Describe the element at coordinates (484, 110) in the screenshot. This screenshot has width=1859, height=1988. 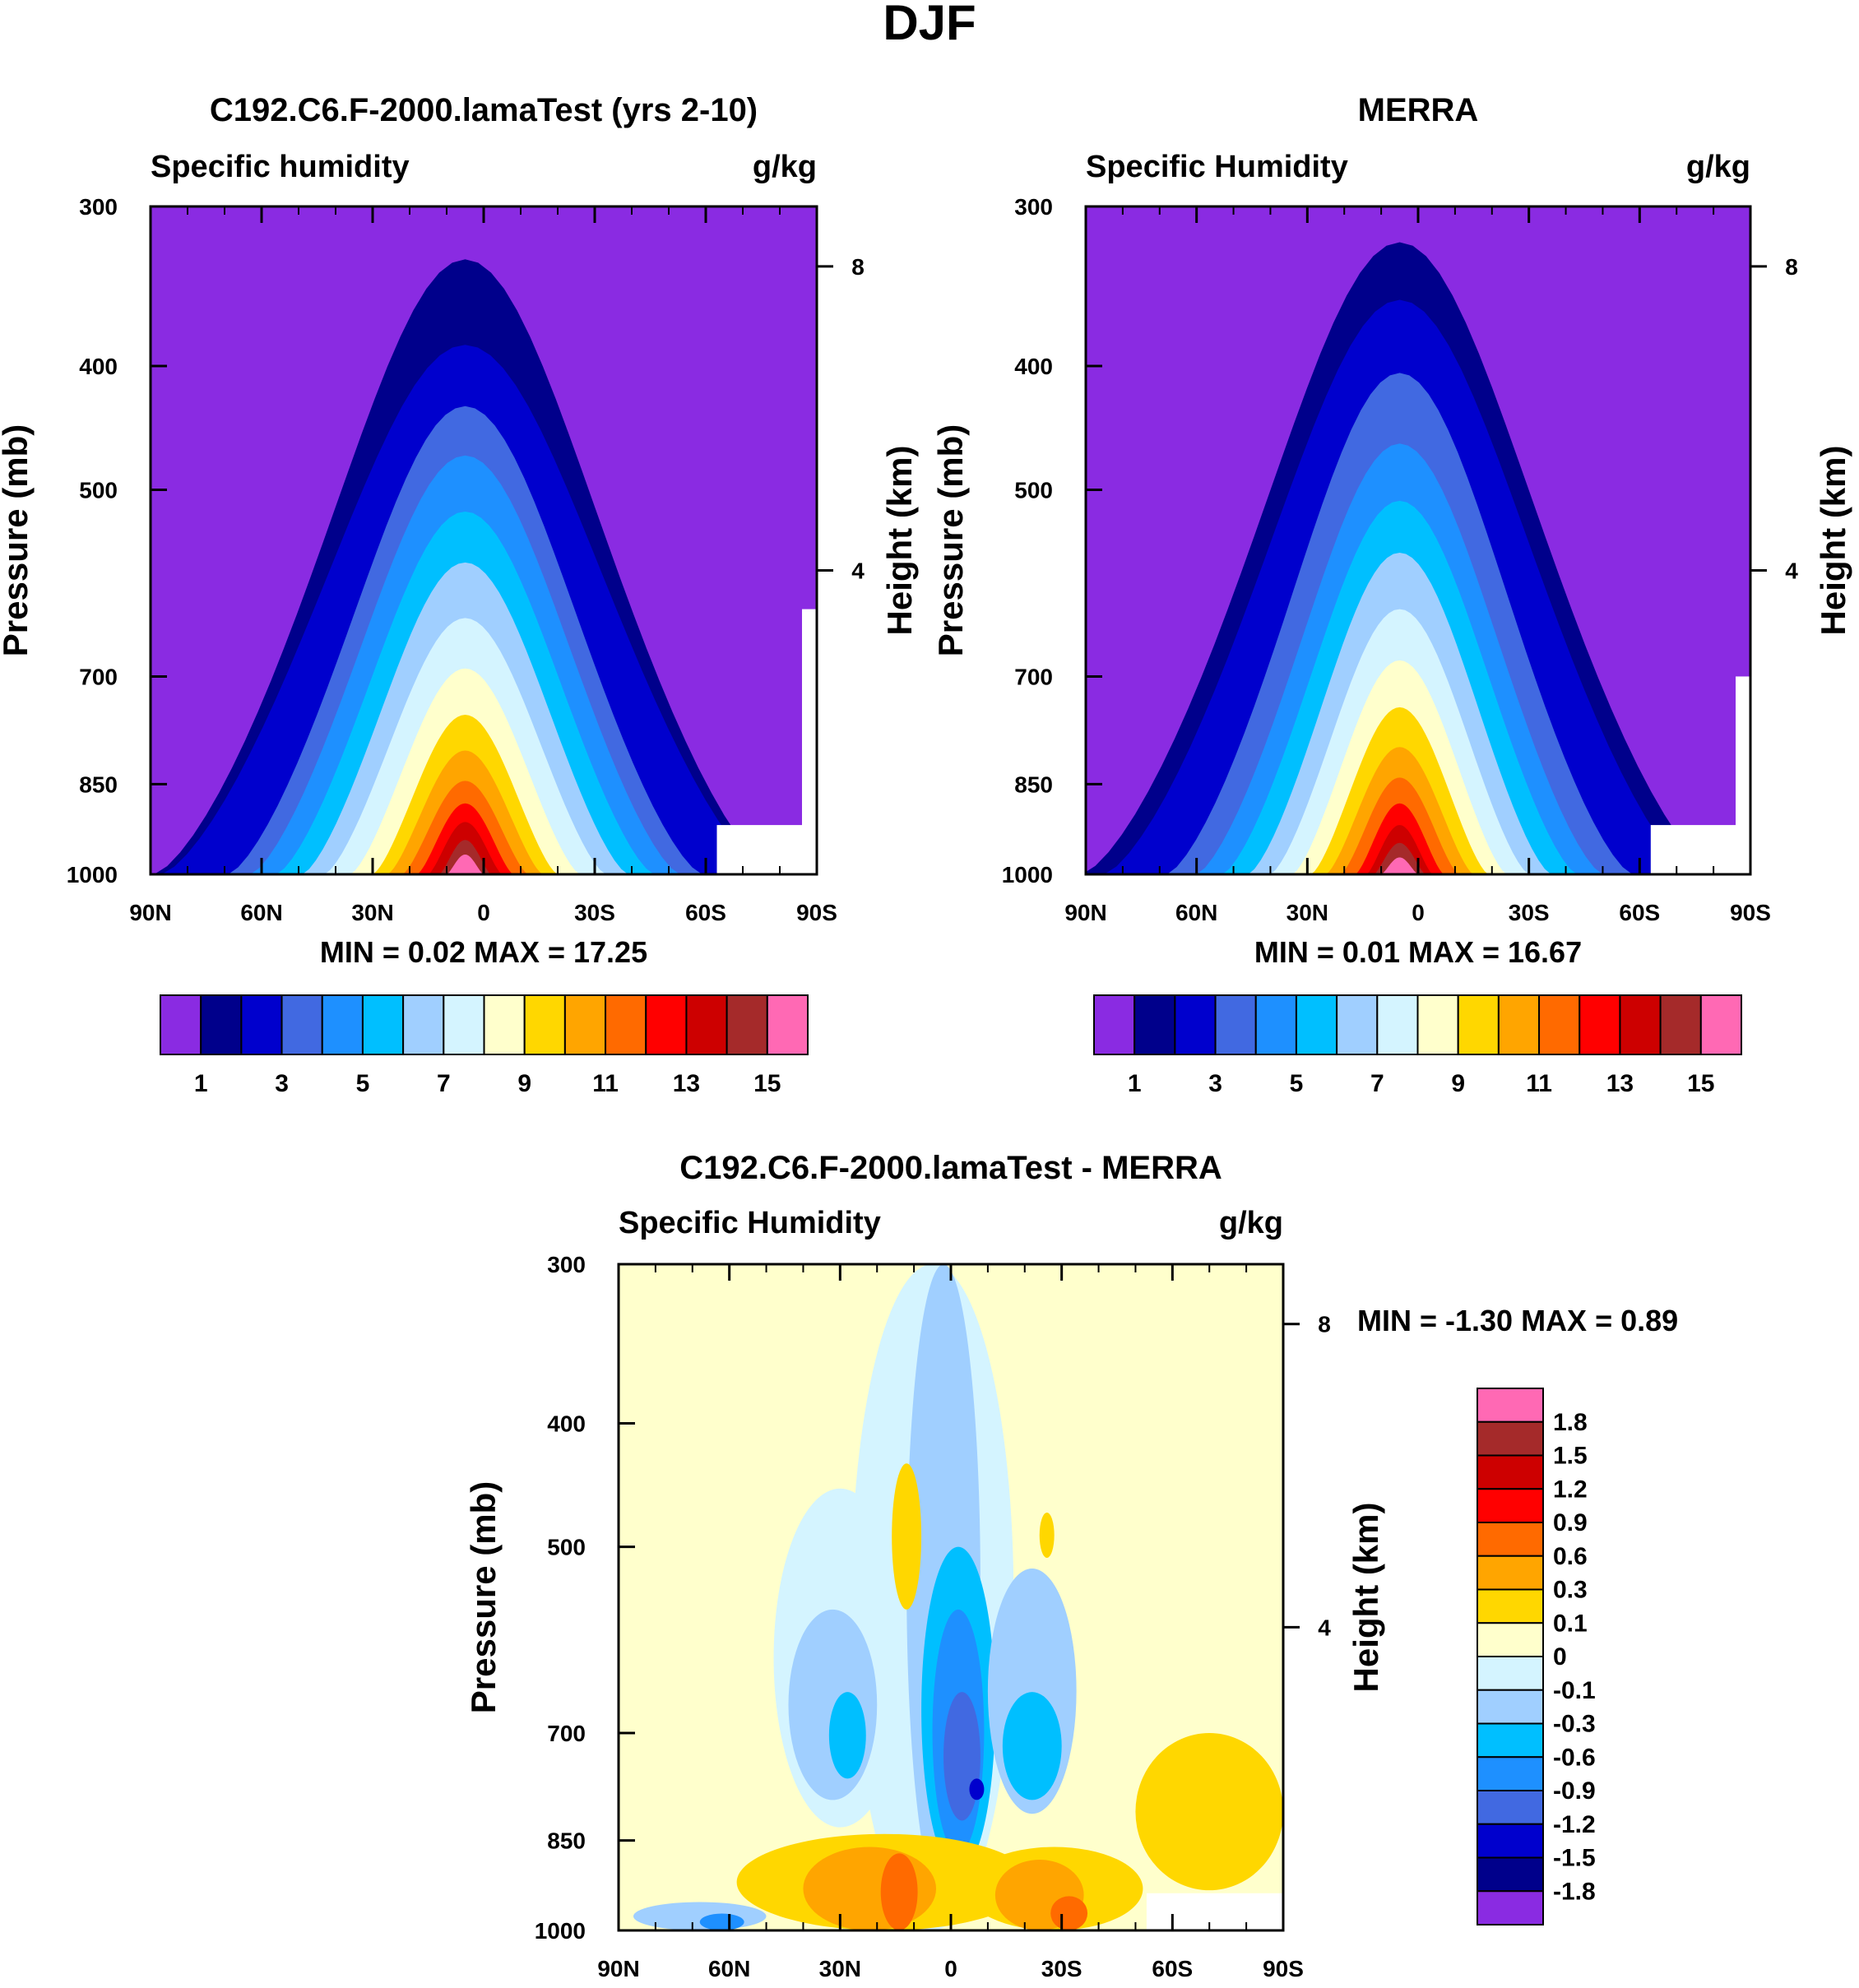
I see `panel-title: C192.C6.F-2000.lamaTest (yrs 2-10)` at that location.